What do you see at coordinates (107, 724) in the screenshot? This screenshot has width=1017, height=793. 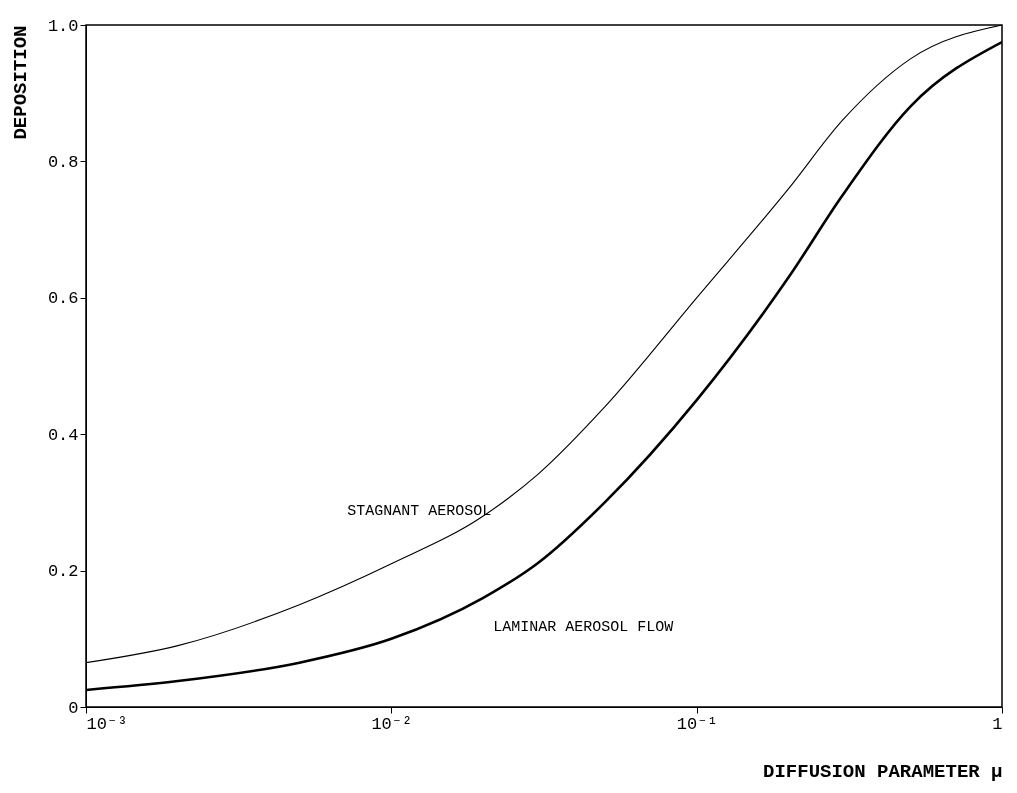 I see `x-tick-label: 10⁻³` at bounding box center [107, 724].